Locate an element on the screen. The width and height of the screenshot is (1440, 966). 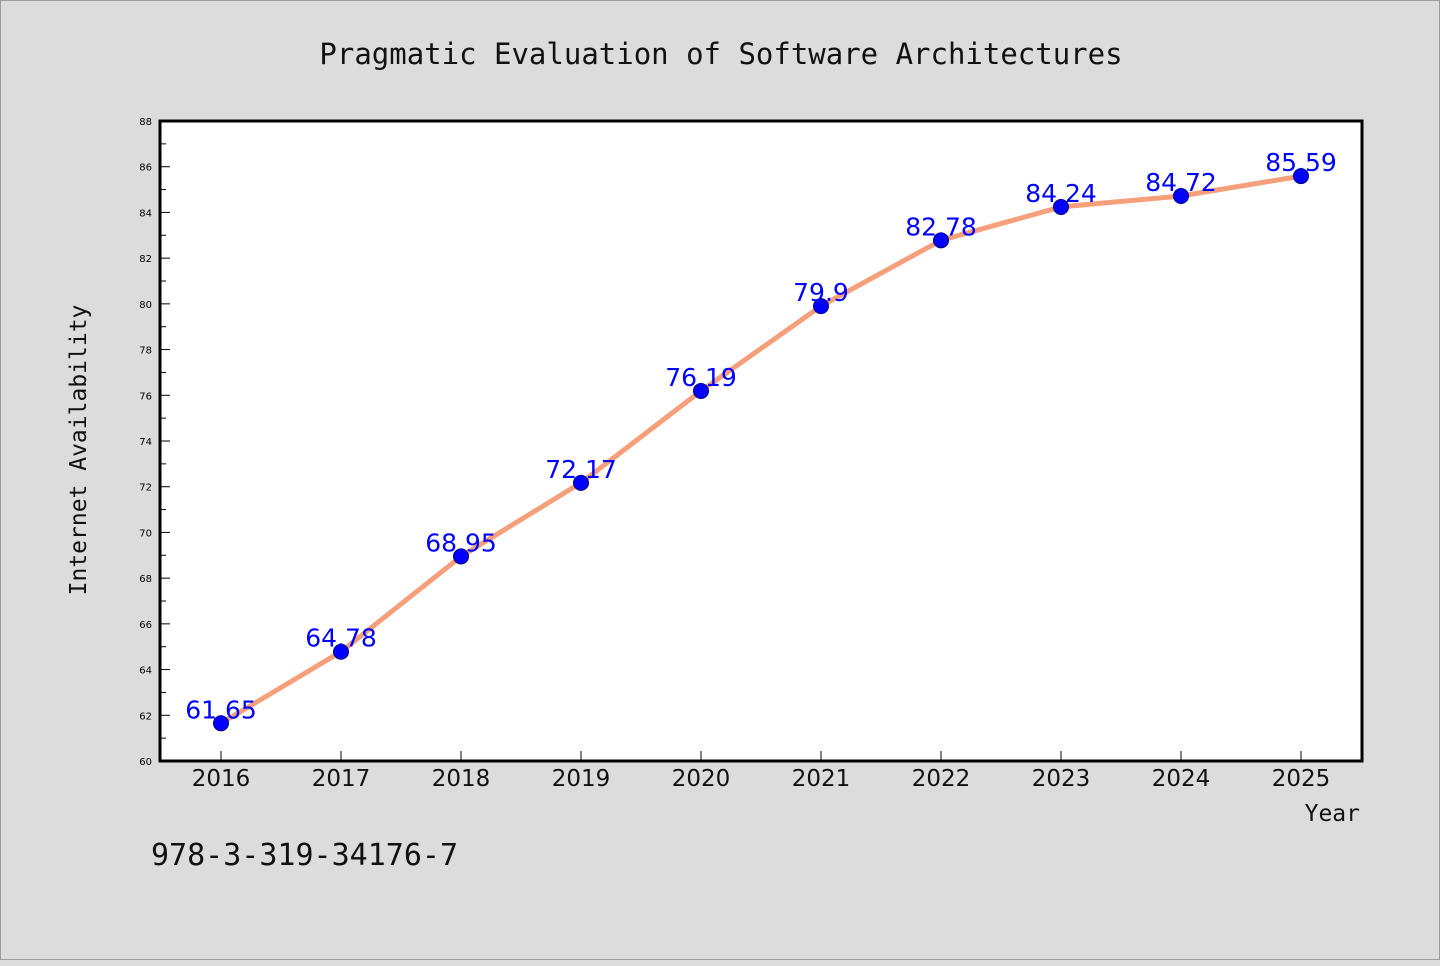
data-label: 82.78 is located at coordinates (941, 226).